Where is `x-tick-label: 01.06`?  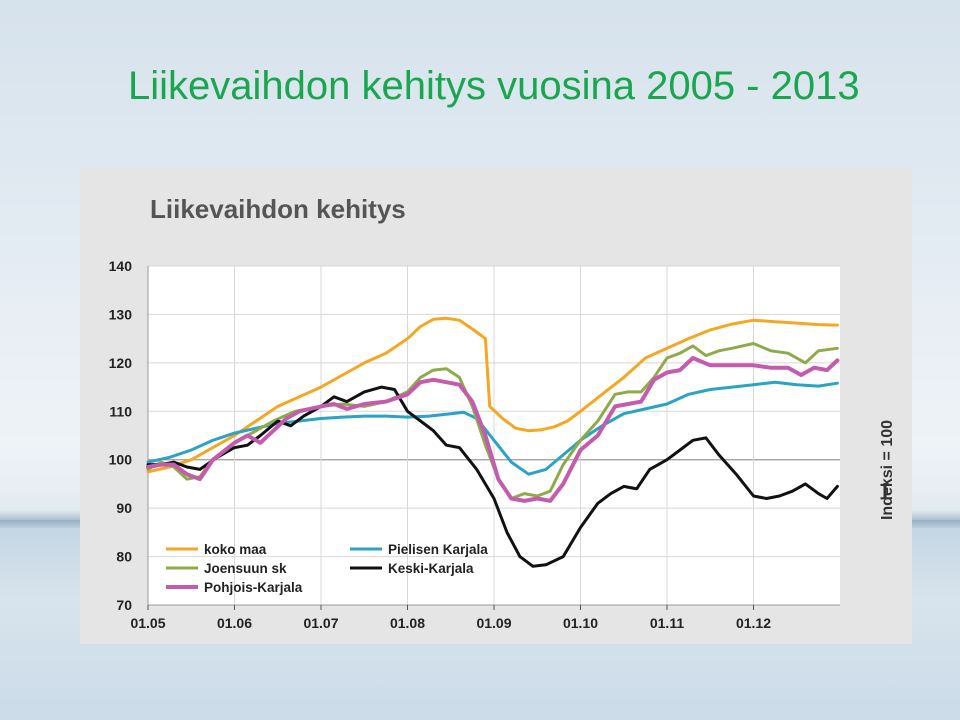 x-tick-label: 01.06 is located at coordinates (234, 623).